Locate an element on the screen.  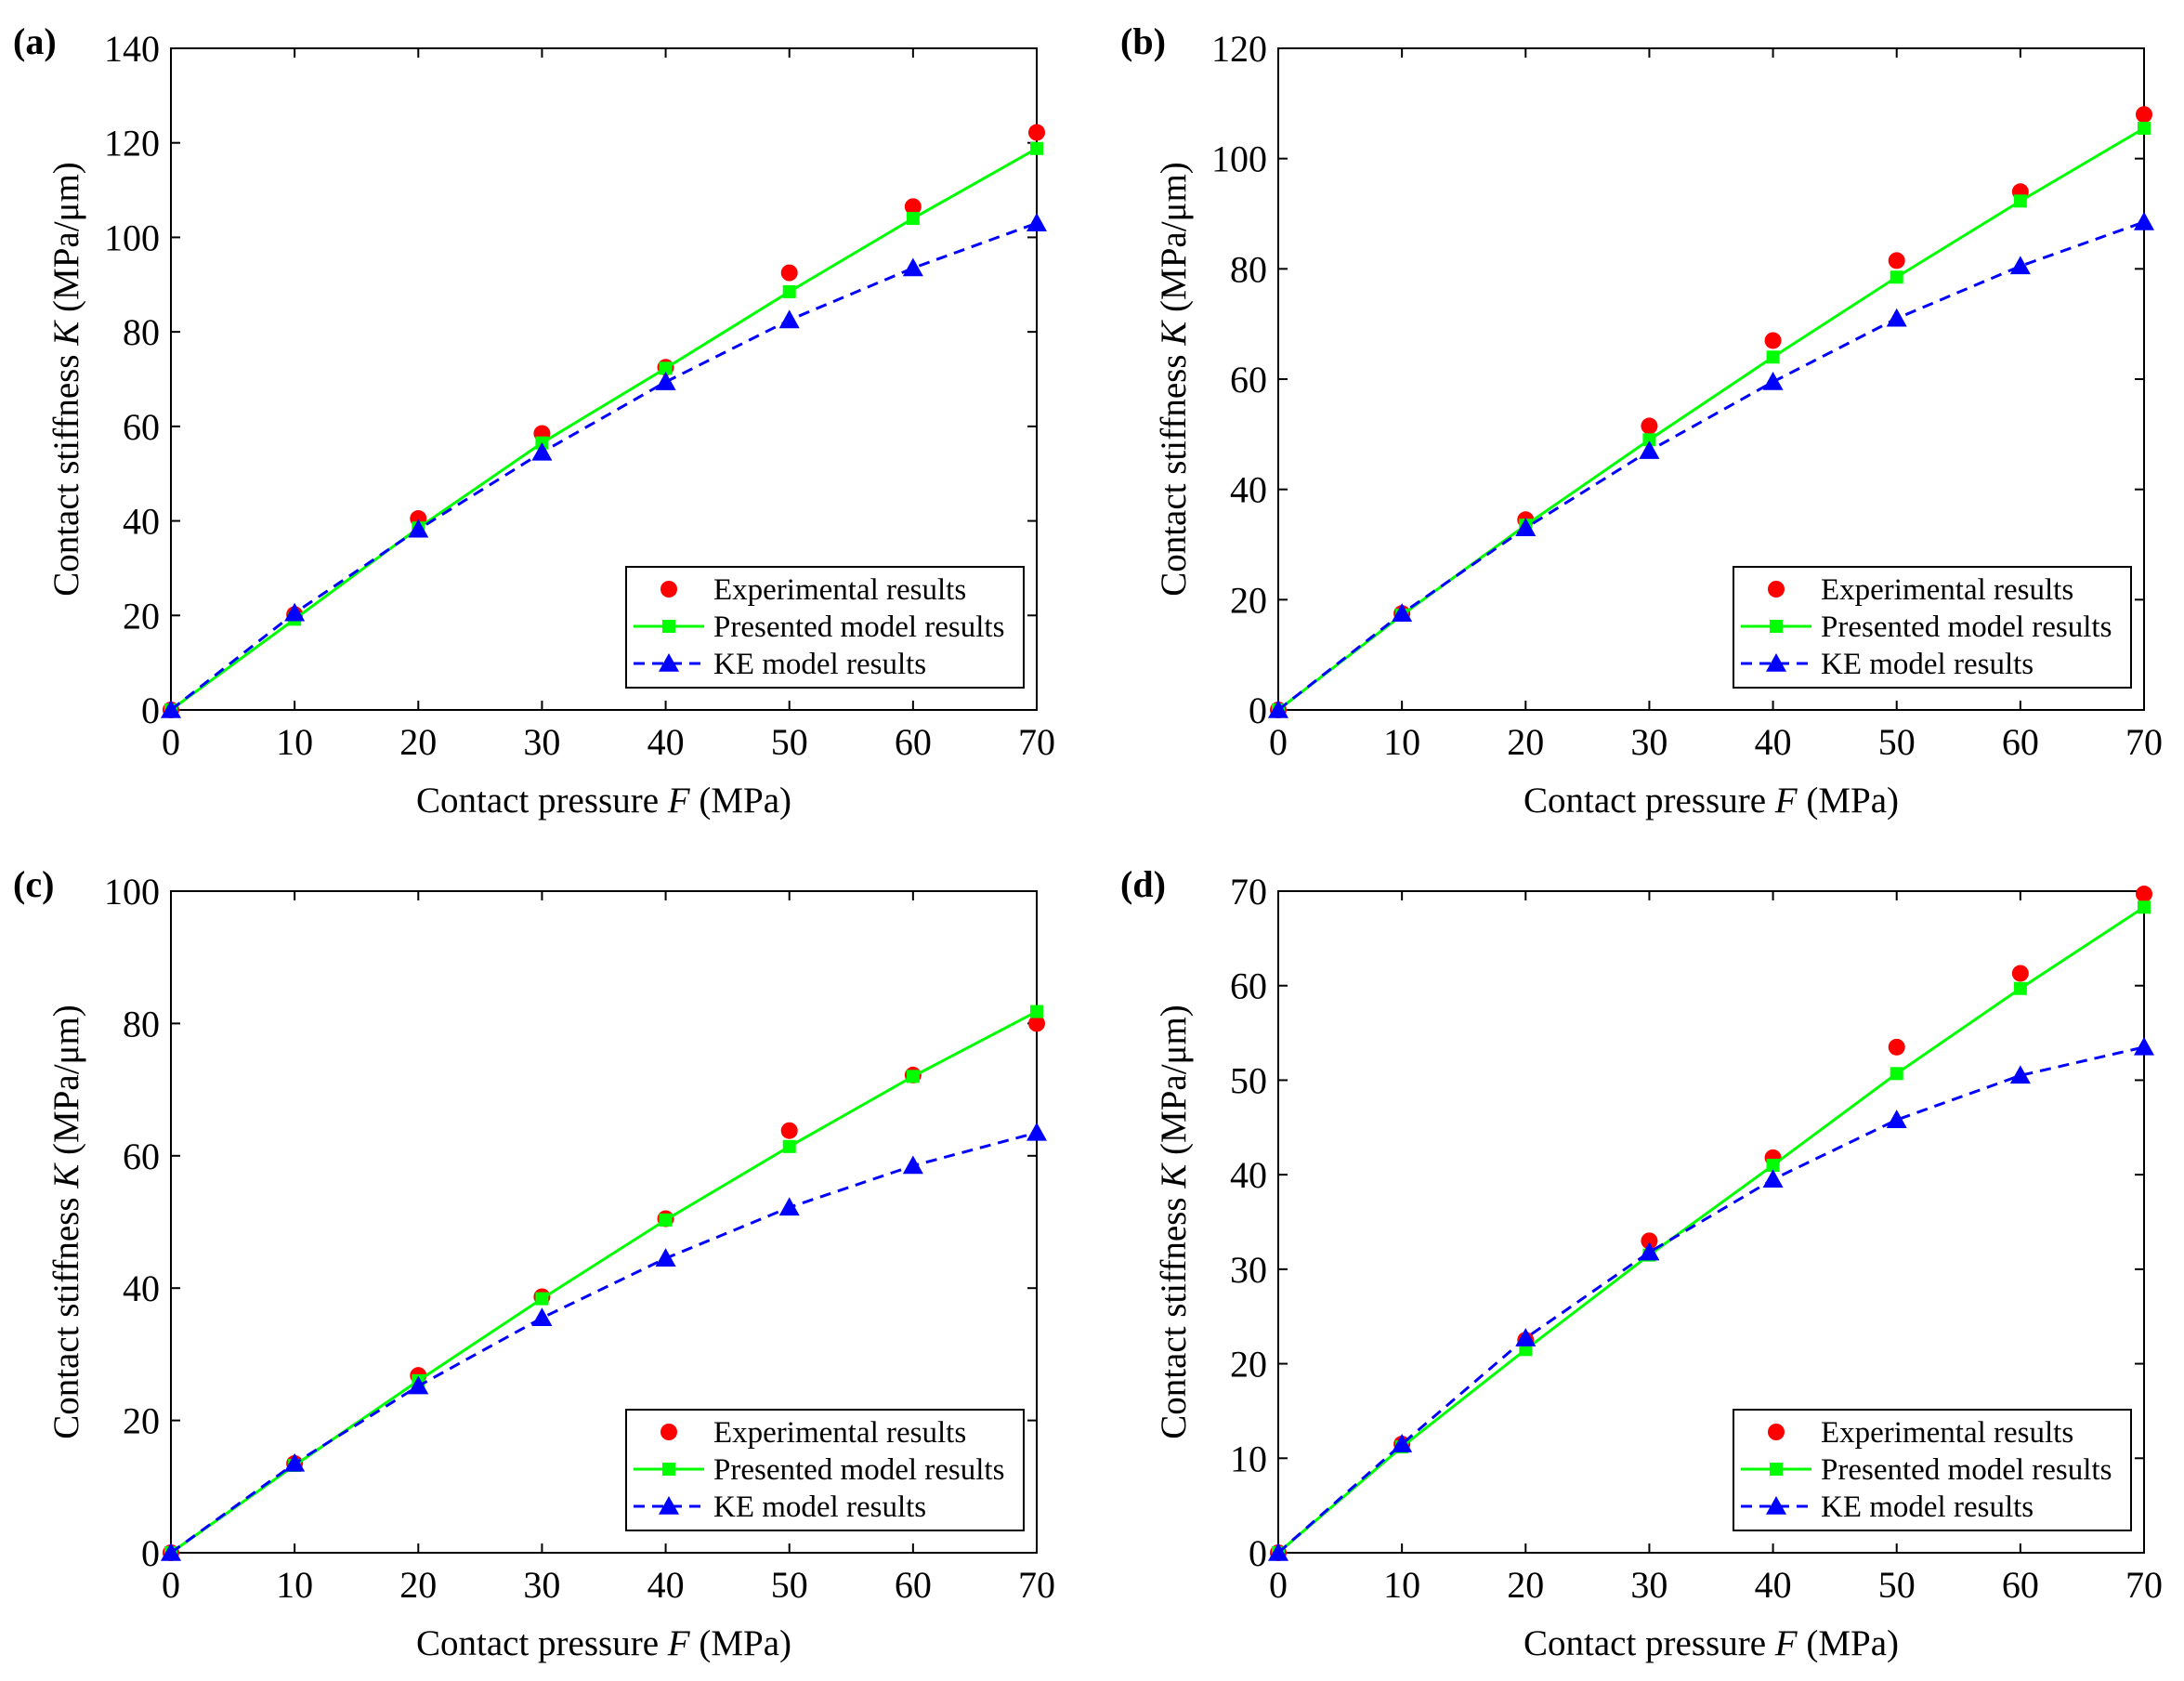
y-tick-label: 140 is located at coordinates (132, 49).